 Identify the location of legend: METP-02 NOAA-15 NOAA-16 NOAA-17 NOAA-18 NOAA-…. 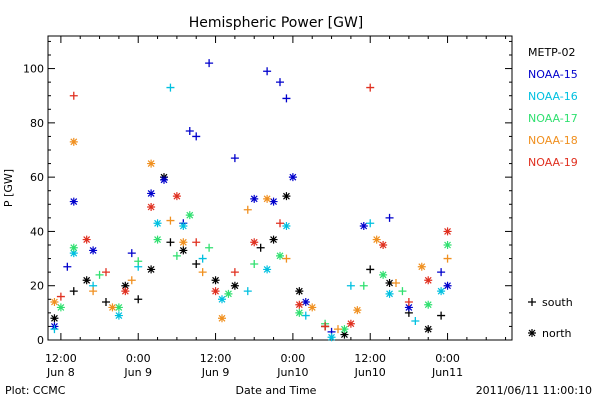
(553, 107).